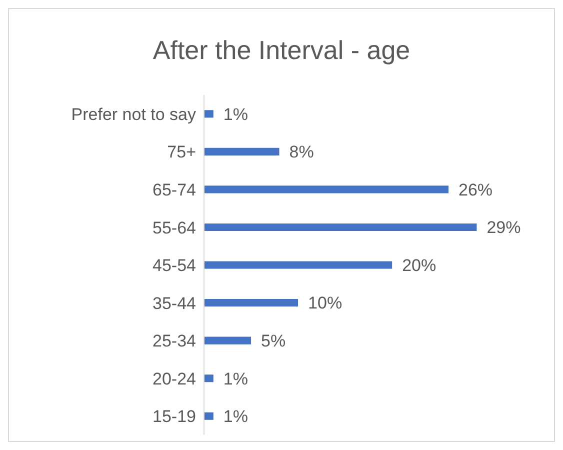  Describe the element at coordinates (174, 416) in the screenshot. I see `y-tick-label: 15-19` at that location.